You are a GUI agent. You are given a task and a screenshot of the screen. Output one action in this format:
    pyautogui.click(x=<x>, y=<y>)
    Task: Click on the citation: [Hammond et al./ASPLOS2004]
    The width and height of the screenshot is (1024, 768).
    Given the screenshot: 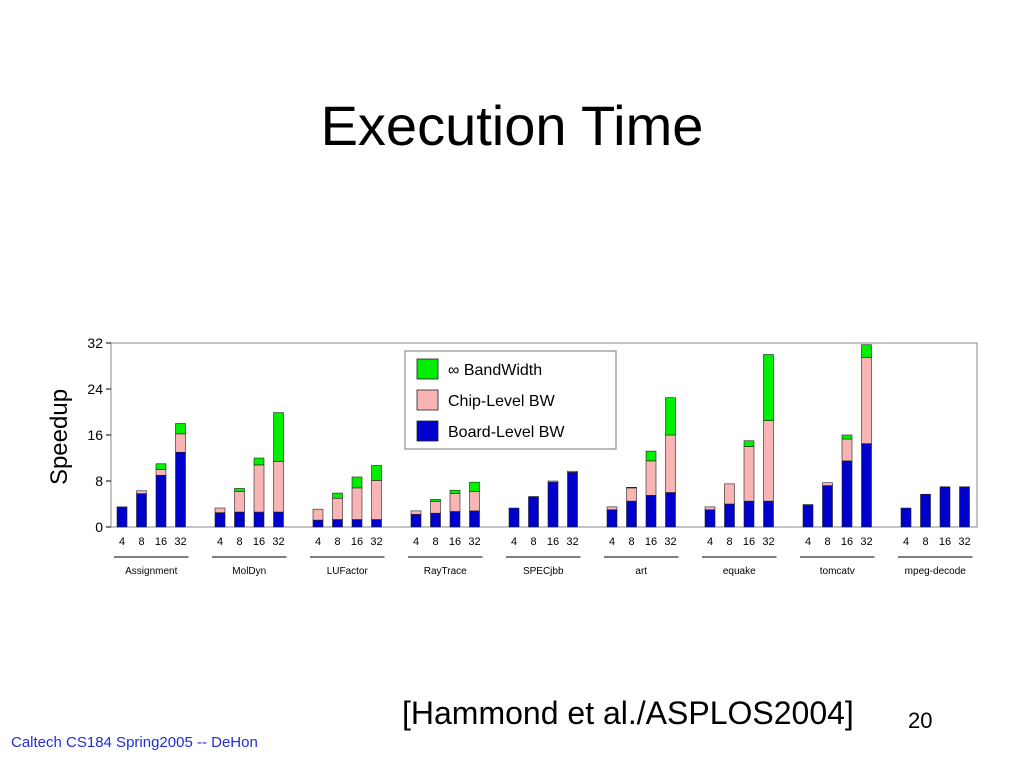 What is the action you would take?
    pyautogui.click(x=628, y=713)
    